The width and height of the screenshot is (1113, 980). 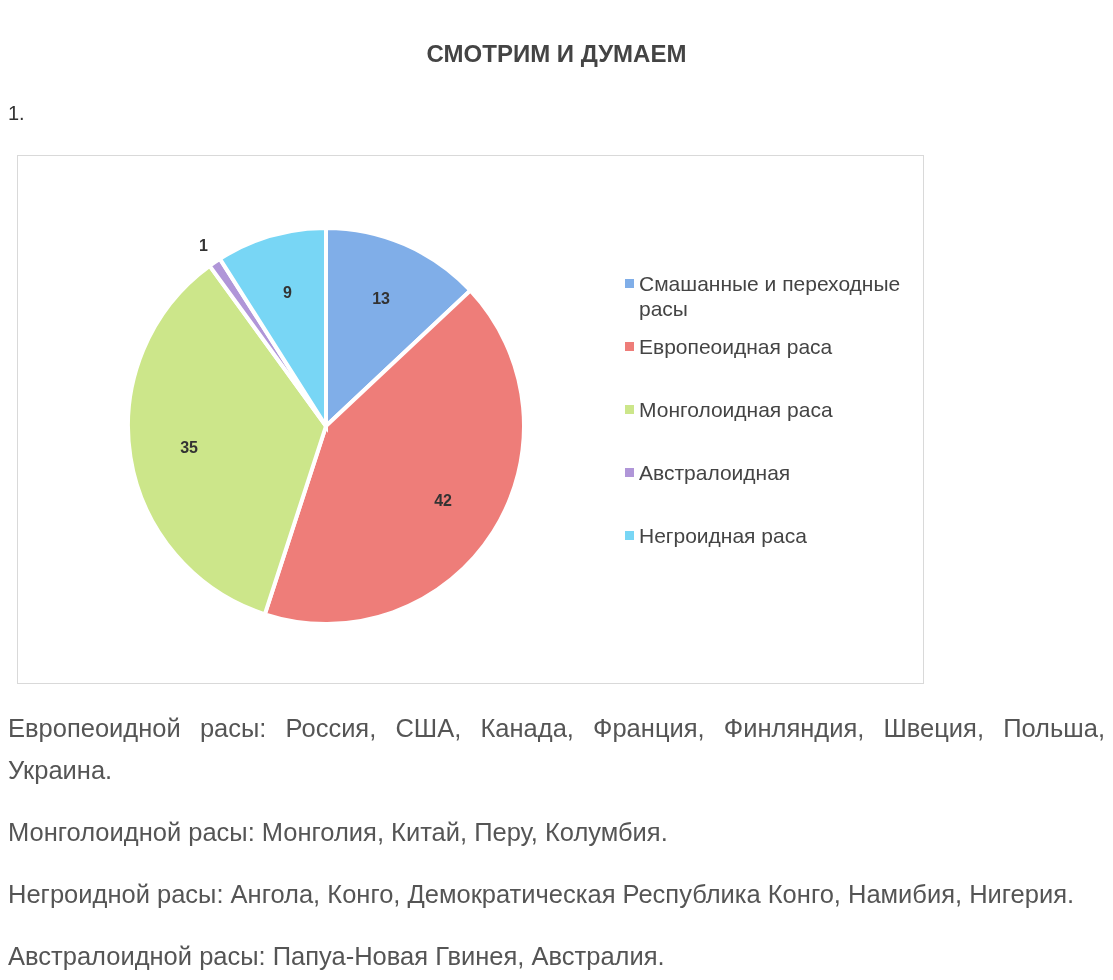 I want to click on text: 1., so click(x=16, y=113).